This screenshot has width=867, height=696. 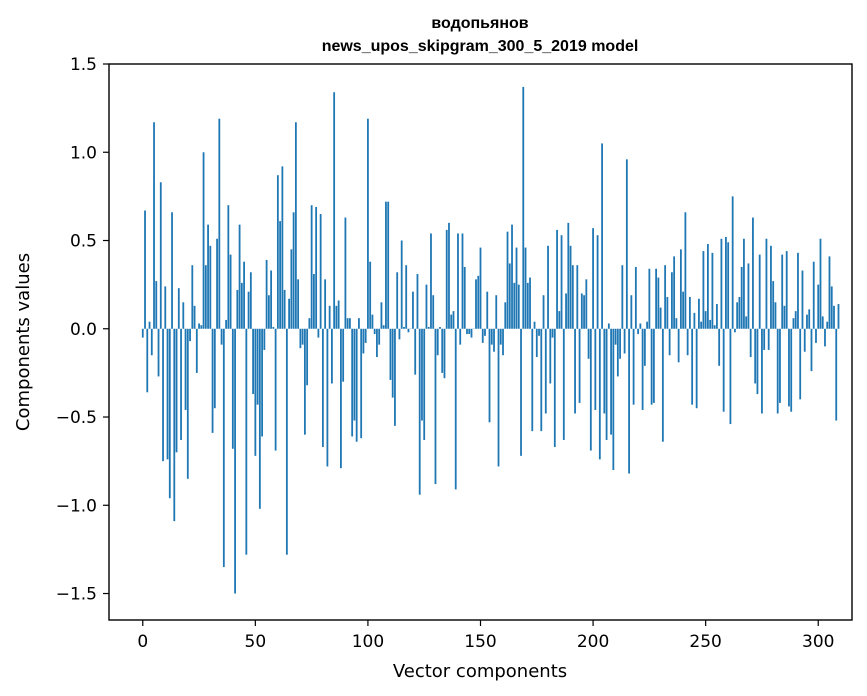 What do you see at coordinates (485, 636) in the screenshot?
I see `x-axis-ticks: 0 50 100 150 200 250 300` at bounding box center [485, 636].